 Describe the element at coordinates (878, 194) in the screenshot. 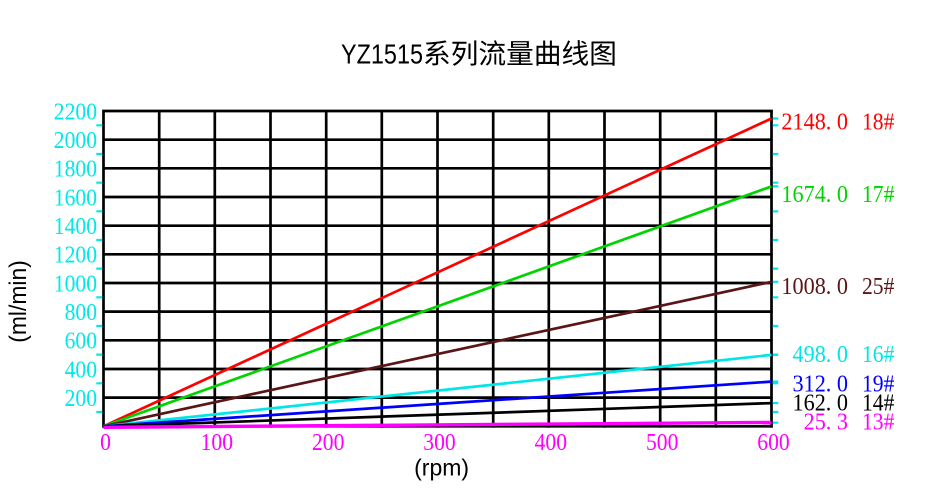

I see `svg-text: 17#` at that location.